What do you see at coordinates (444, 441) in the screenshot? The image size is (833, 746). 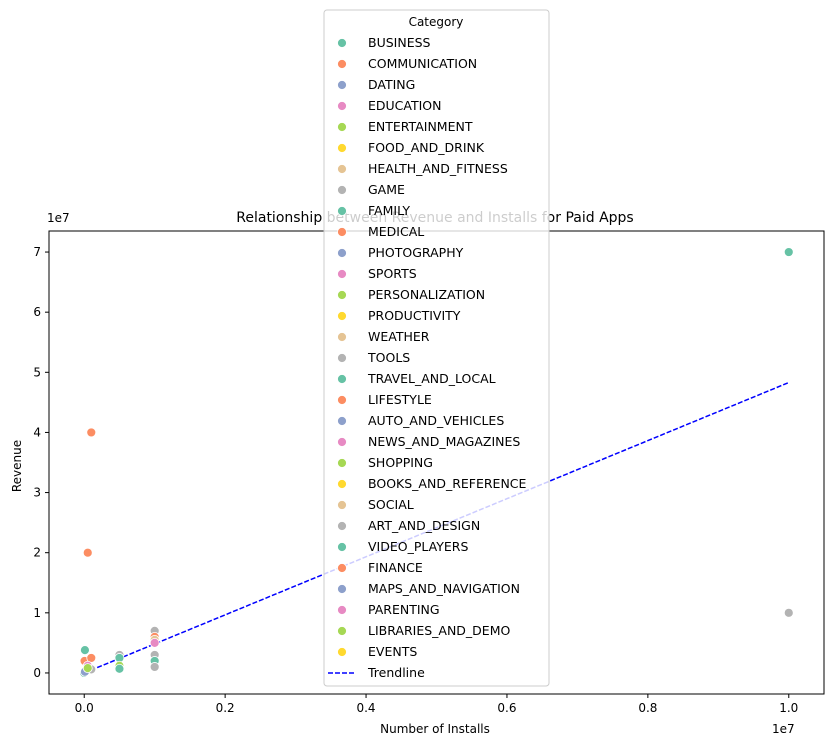 I see `legend-label: NEWS_AND_MAGAZINES` at bounding box center [444, 441].